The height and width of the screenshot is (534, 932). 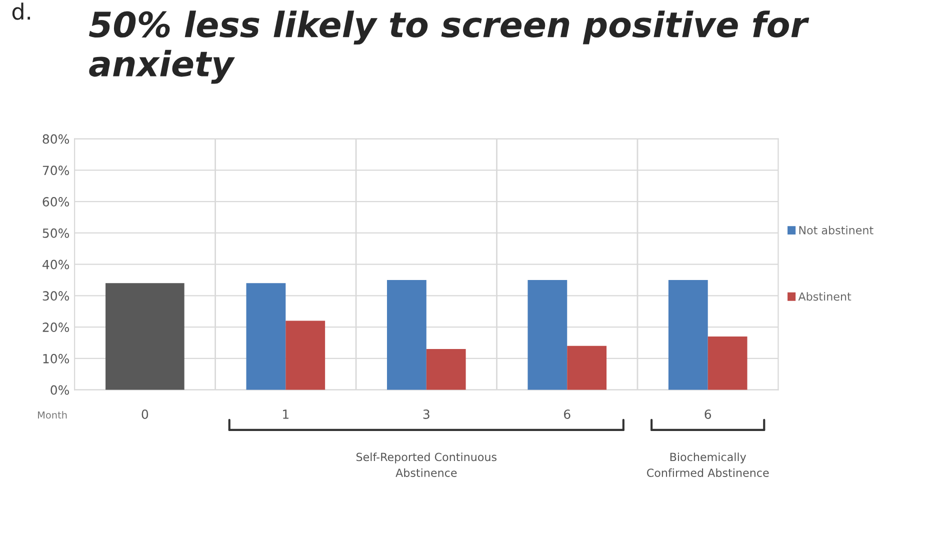 What do you see at coordinates (707, 464) in the screenshot?
I see `text: Biochemically Confirmed Abstinence` at bounding box center [707, 464].